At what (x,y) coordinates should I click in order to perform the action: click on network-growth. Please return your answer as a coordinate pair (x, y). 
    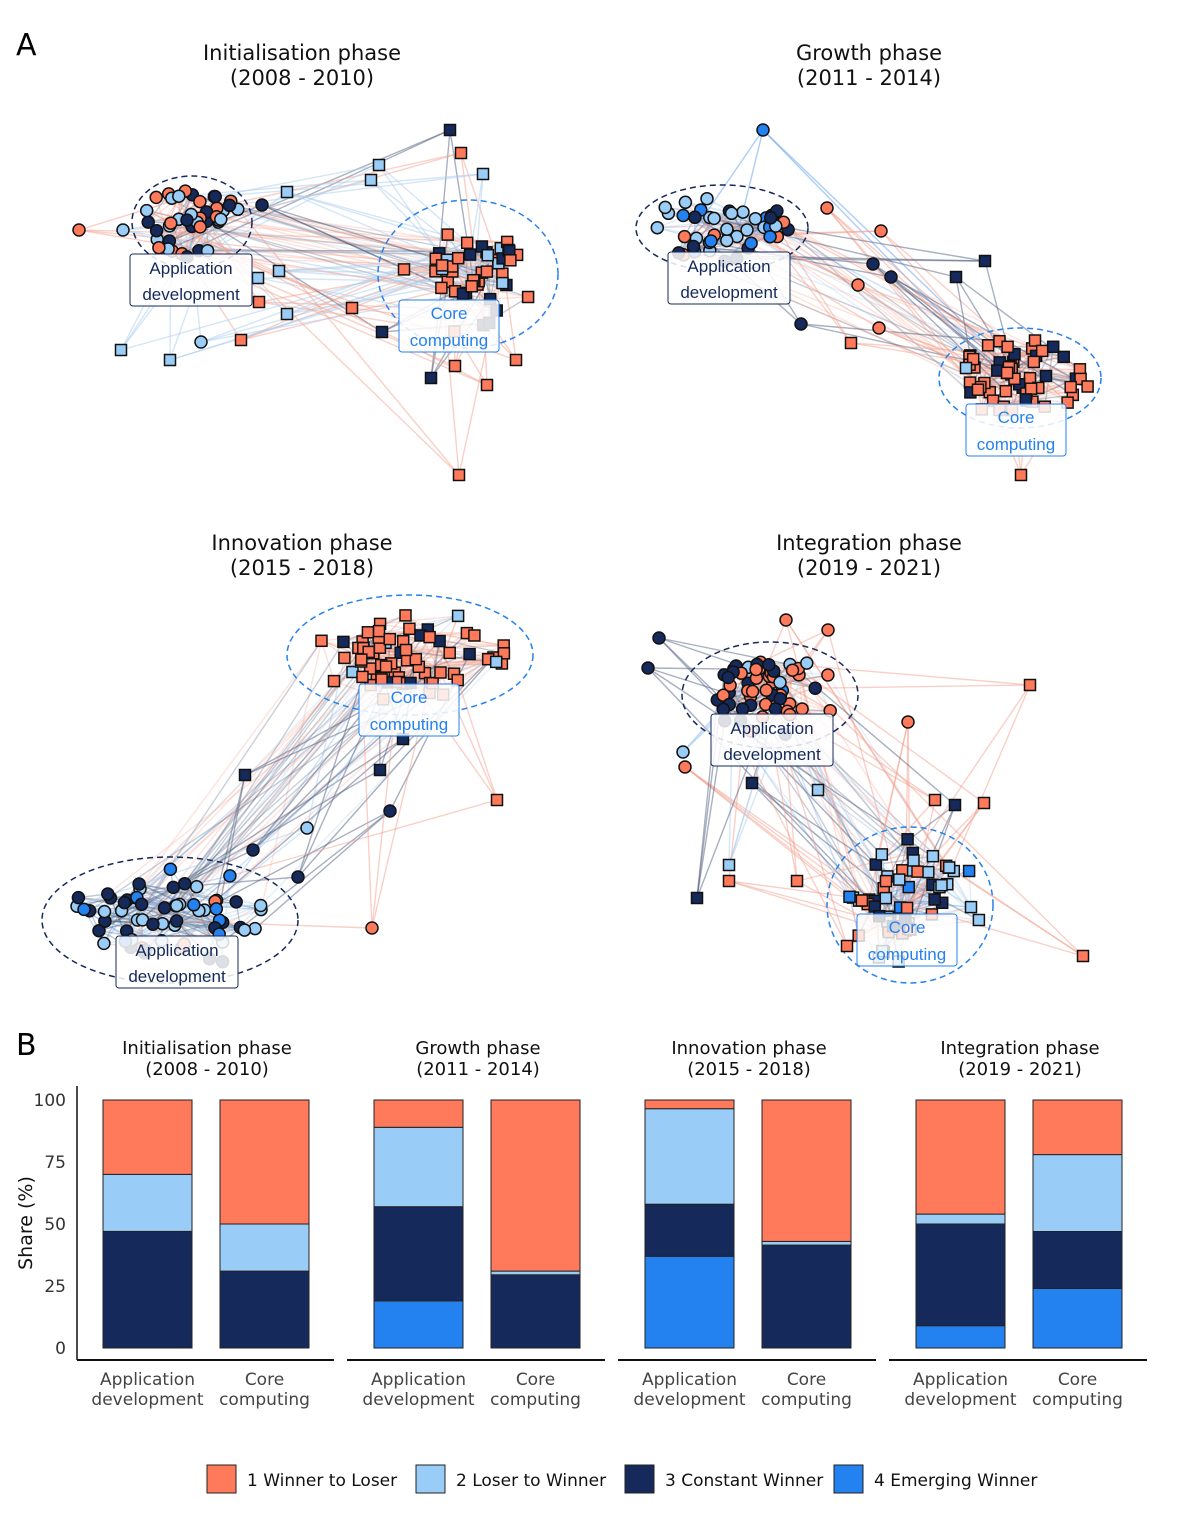
    Looking at the image, I should click on (868, 302).